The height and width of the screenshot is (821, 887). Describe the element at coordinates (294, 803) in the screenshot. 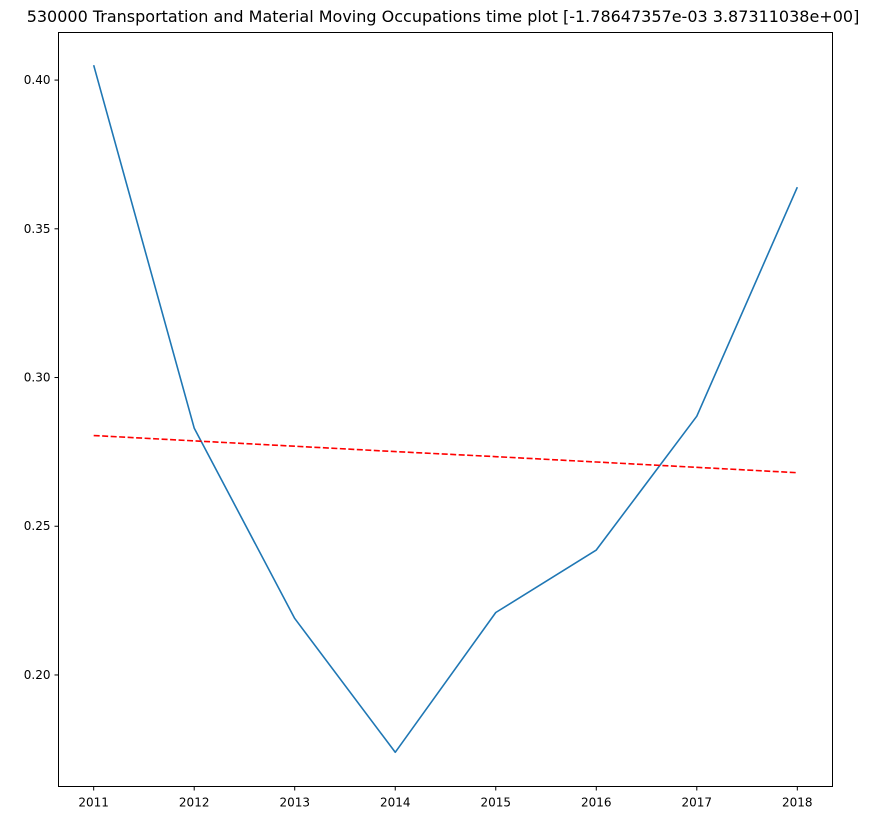

I see `x-tick-label: 2013` at that location.